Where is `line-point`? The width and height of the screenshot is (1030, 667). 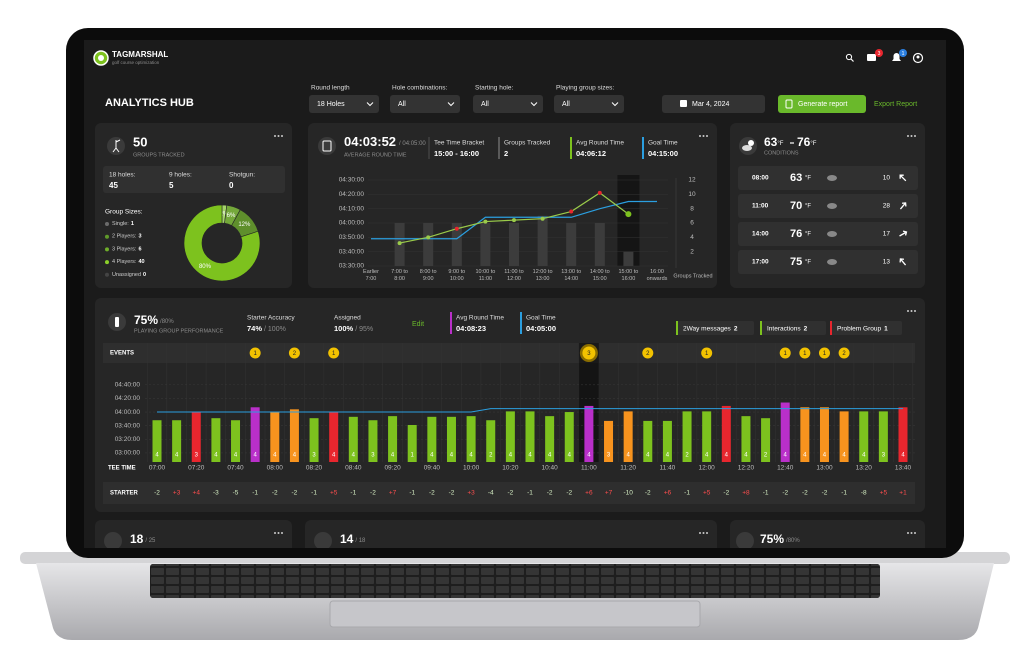
line-point is located at coordinates (571, 211).